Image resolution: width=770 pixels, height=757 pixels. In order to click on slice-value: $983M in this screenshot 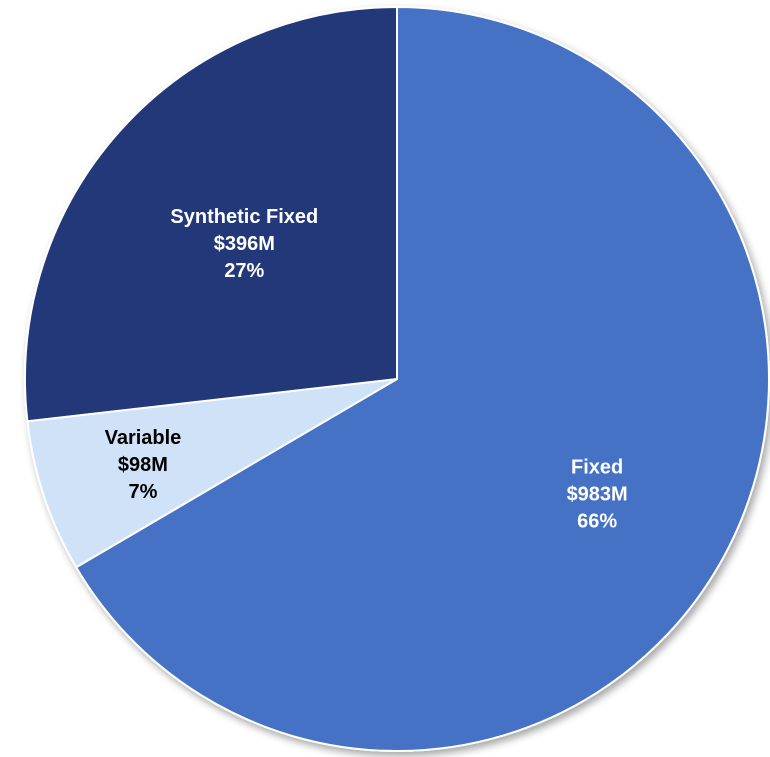, I will do `click(597, 495)`.